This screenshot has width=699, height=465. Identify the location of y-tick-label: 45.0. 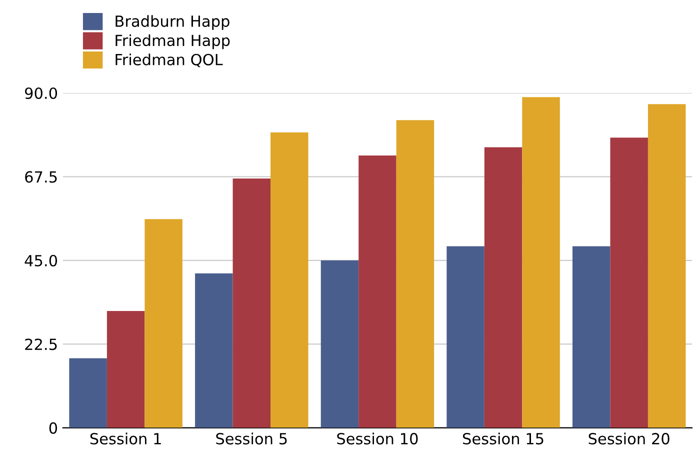
(41, 260).